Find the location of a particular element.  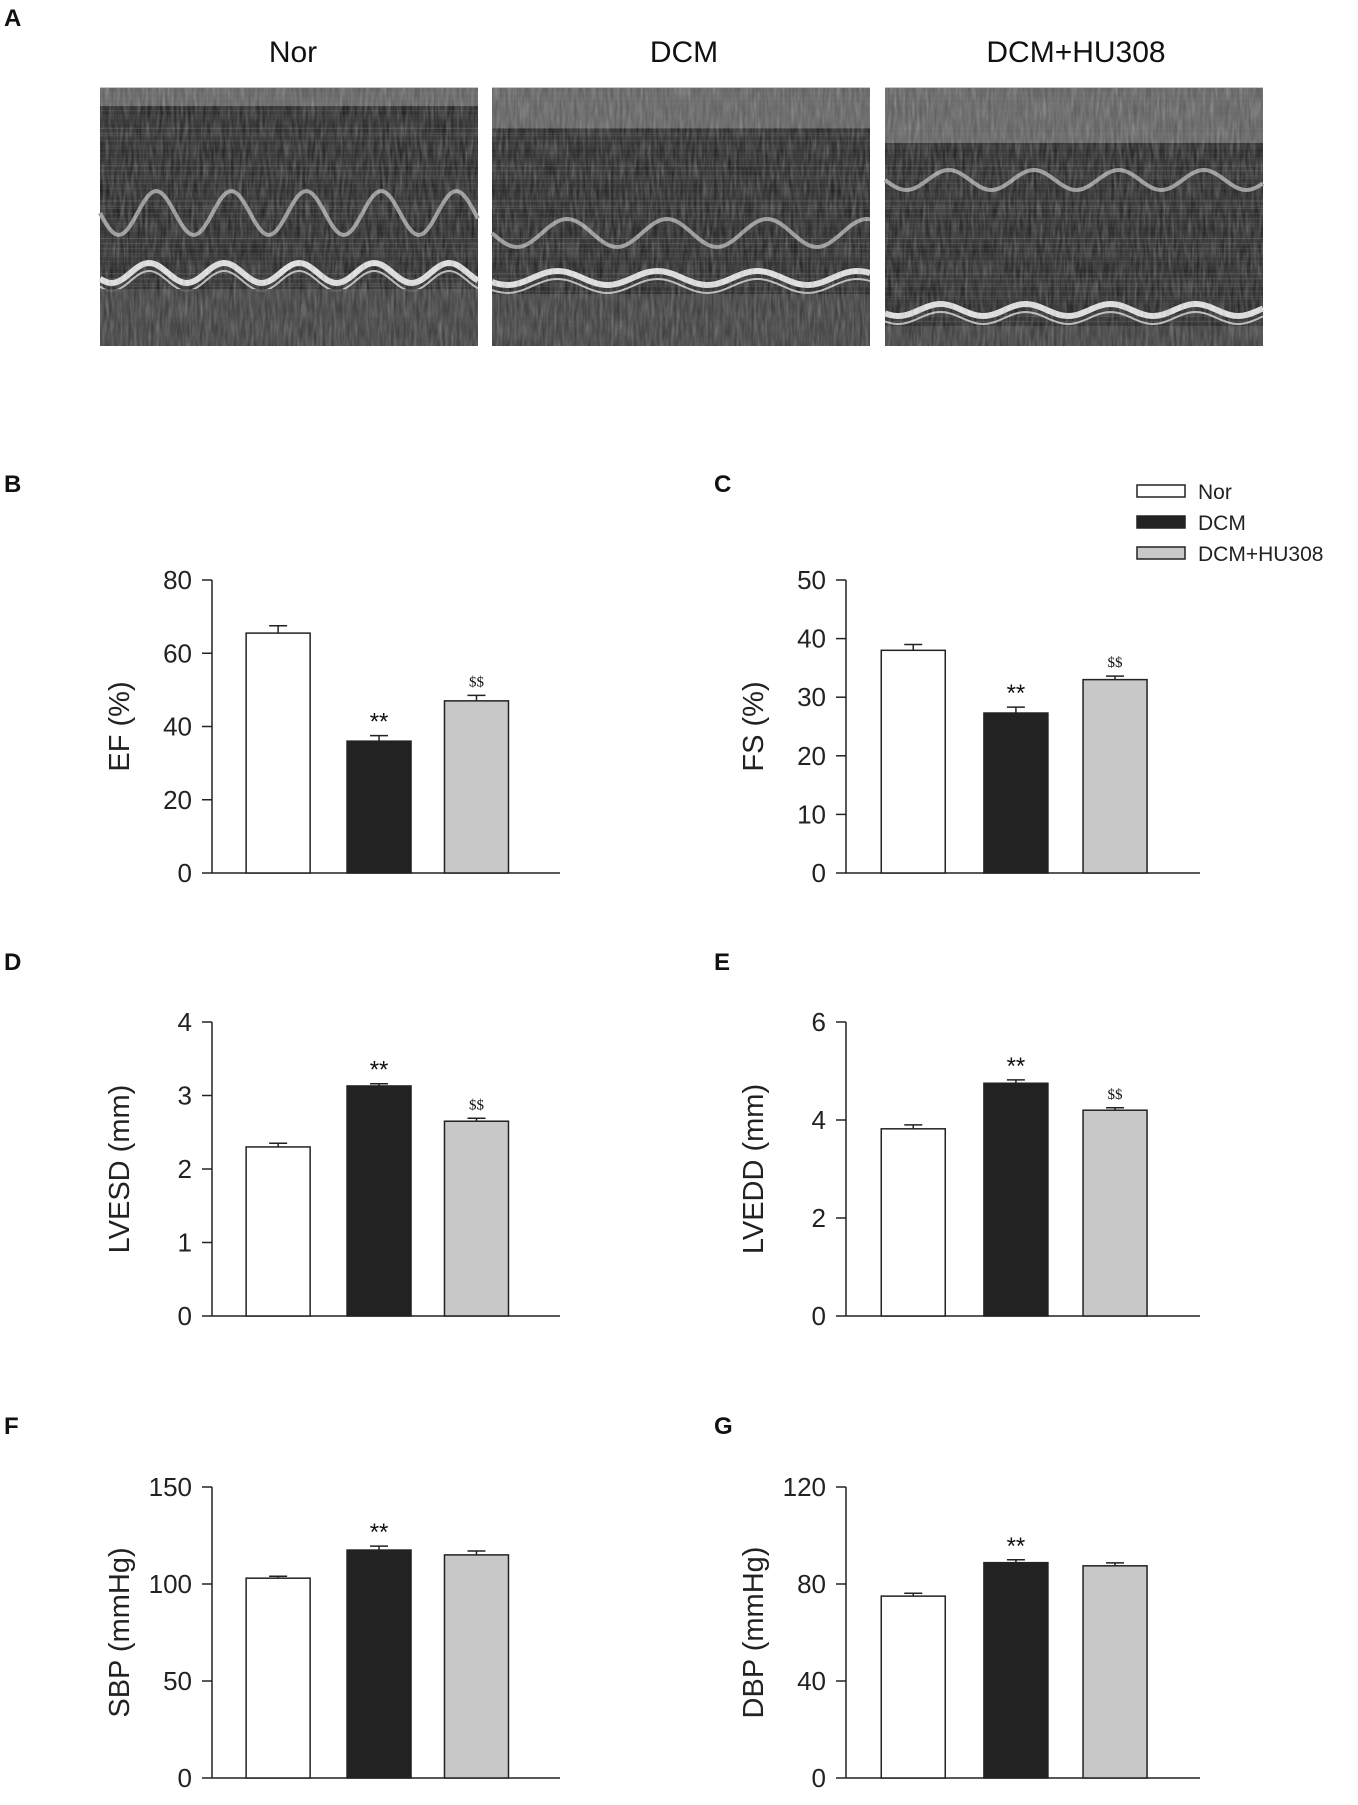

chart-g: G 0 40 80 120 DBP (mmHg) ** is located at coordinates (957, 1603).